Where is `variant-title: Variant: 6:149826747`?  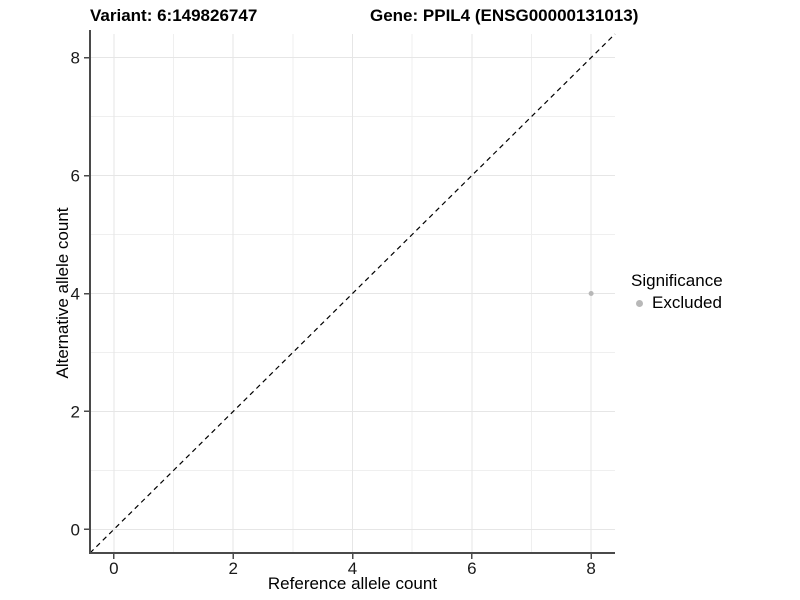
variant-title: Variant: 6:149826747 is located at coordinates (174, 15).